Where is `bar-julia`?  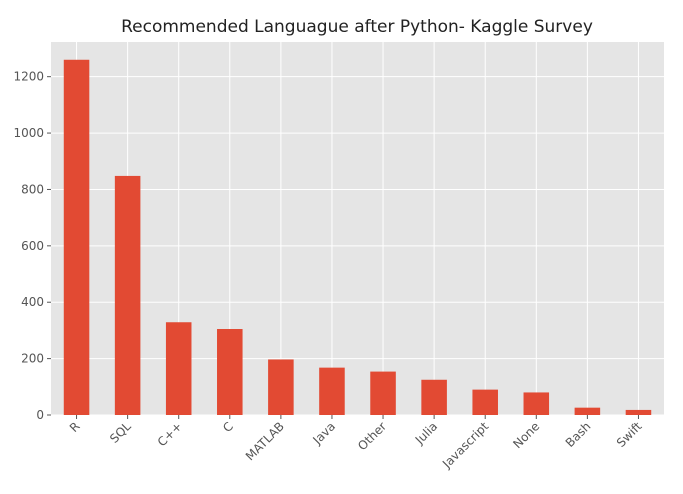
bar-julia is located at coordinates (434, 397).